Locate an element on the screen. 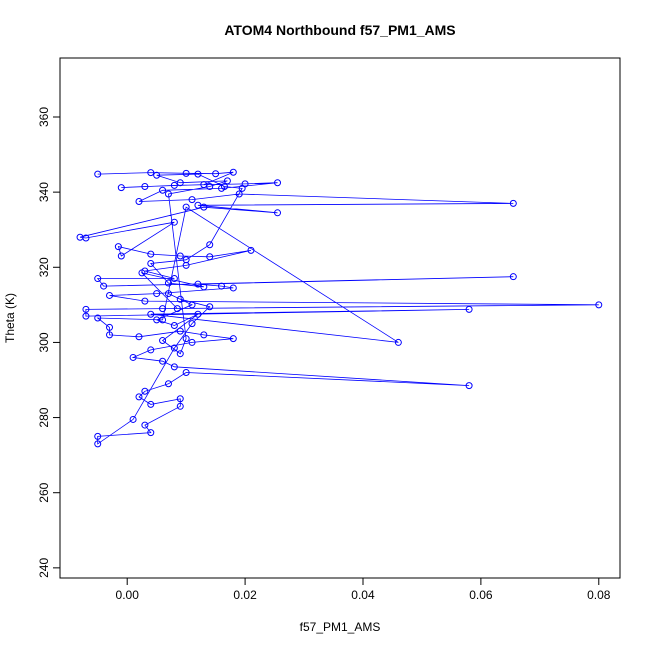 Image resolution: width=650 pixels, height=650 pixels. y-tick-label: 280 is located at coordinates (44, 417).